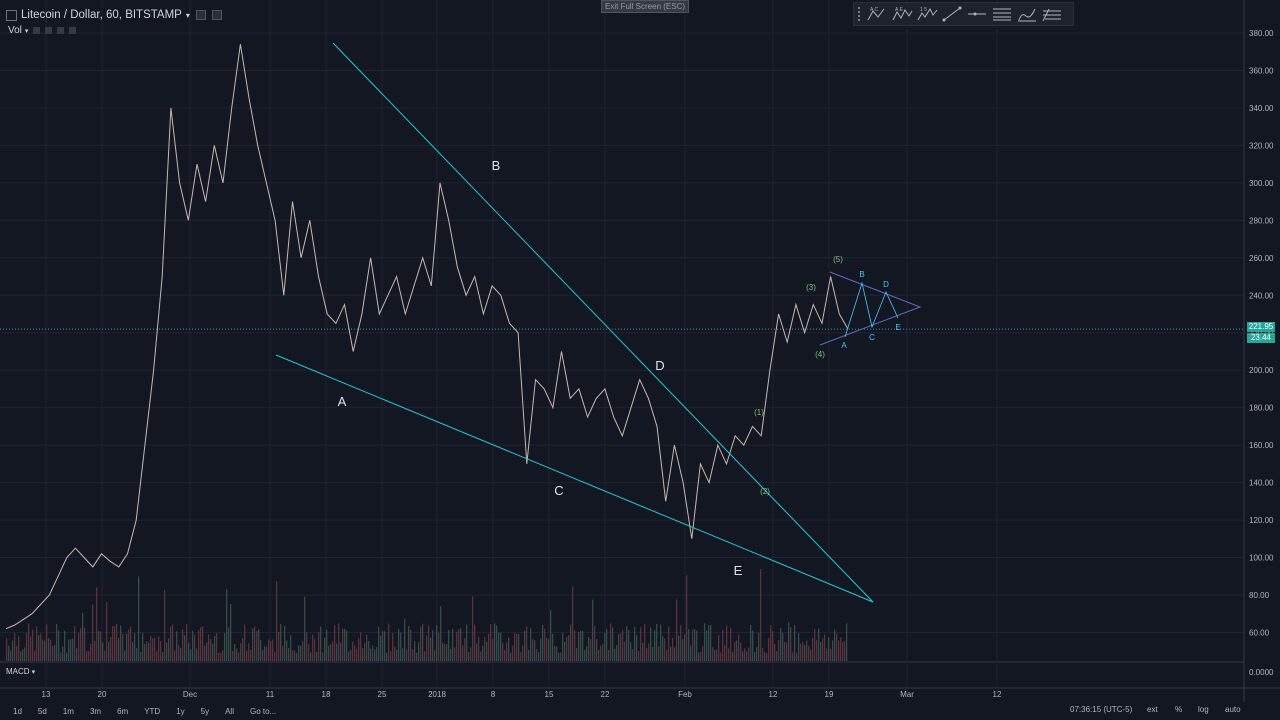 This screenshot has height=720, width=1280. I want to click on range-1y-button: 1y, so click(180, 711).